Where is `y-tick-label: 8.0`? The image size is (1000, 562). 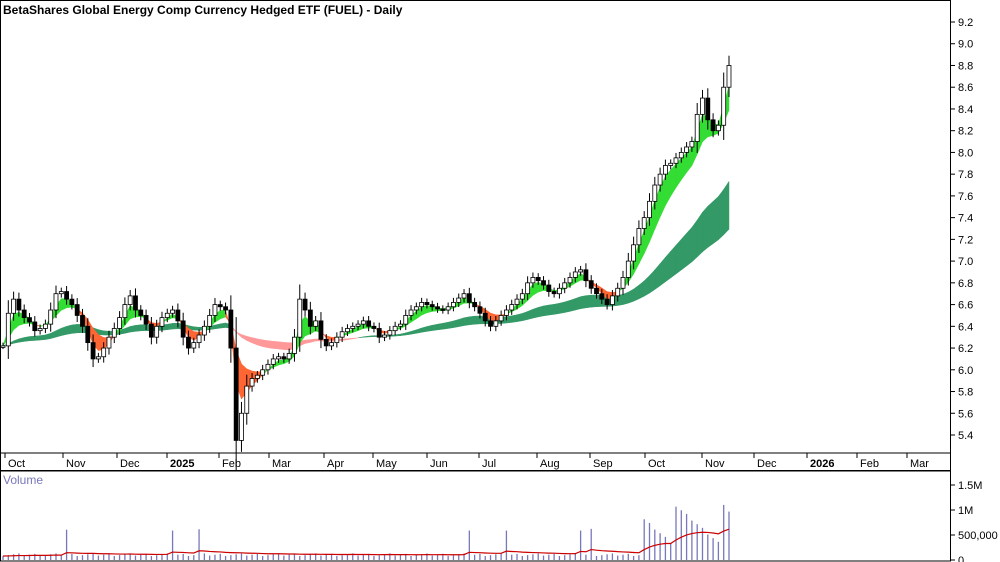
y-tick-label: 8.0 is located at coordinates (965, 153).